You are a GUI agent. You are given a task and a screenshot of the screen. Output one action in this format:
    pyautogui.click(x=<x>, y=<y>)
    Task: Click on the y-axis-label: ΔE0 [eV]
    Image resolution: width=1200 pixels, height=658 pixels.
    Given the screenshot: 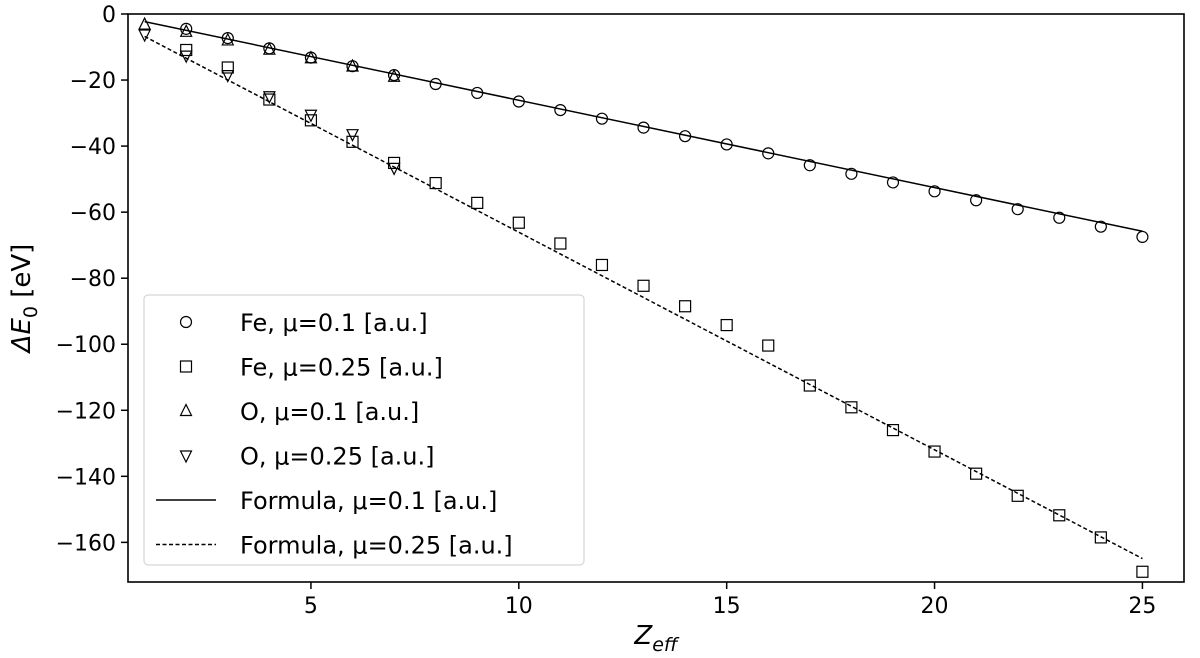 What is the action you would take?
    pyautogui.click(x=24, y=299)
    